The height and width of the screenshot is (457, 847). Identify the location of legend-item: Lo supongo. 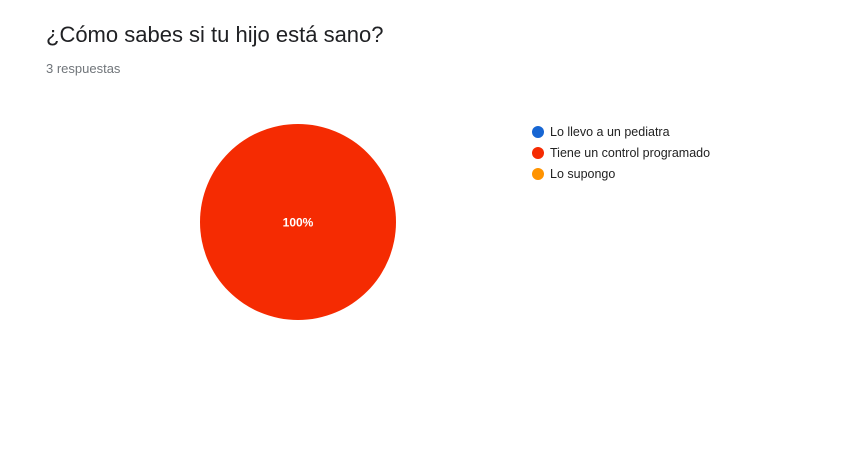
(621, 173).